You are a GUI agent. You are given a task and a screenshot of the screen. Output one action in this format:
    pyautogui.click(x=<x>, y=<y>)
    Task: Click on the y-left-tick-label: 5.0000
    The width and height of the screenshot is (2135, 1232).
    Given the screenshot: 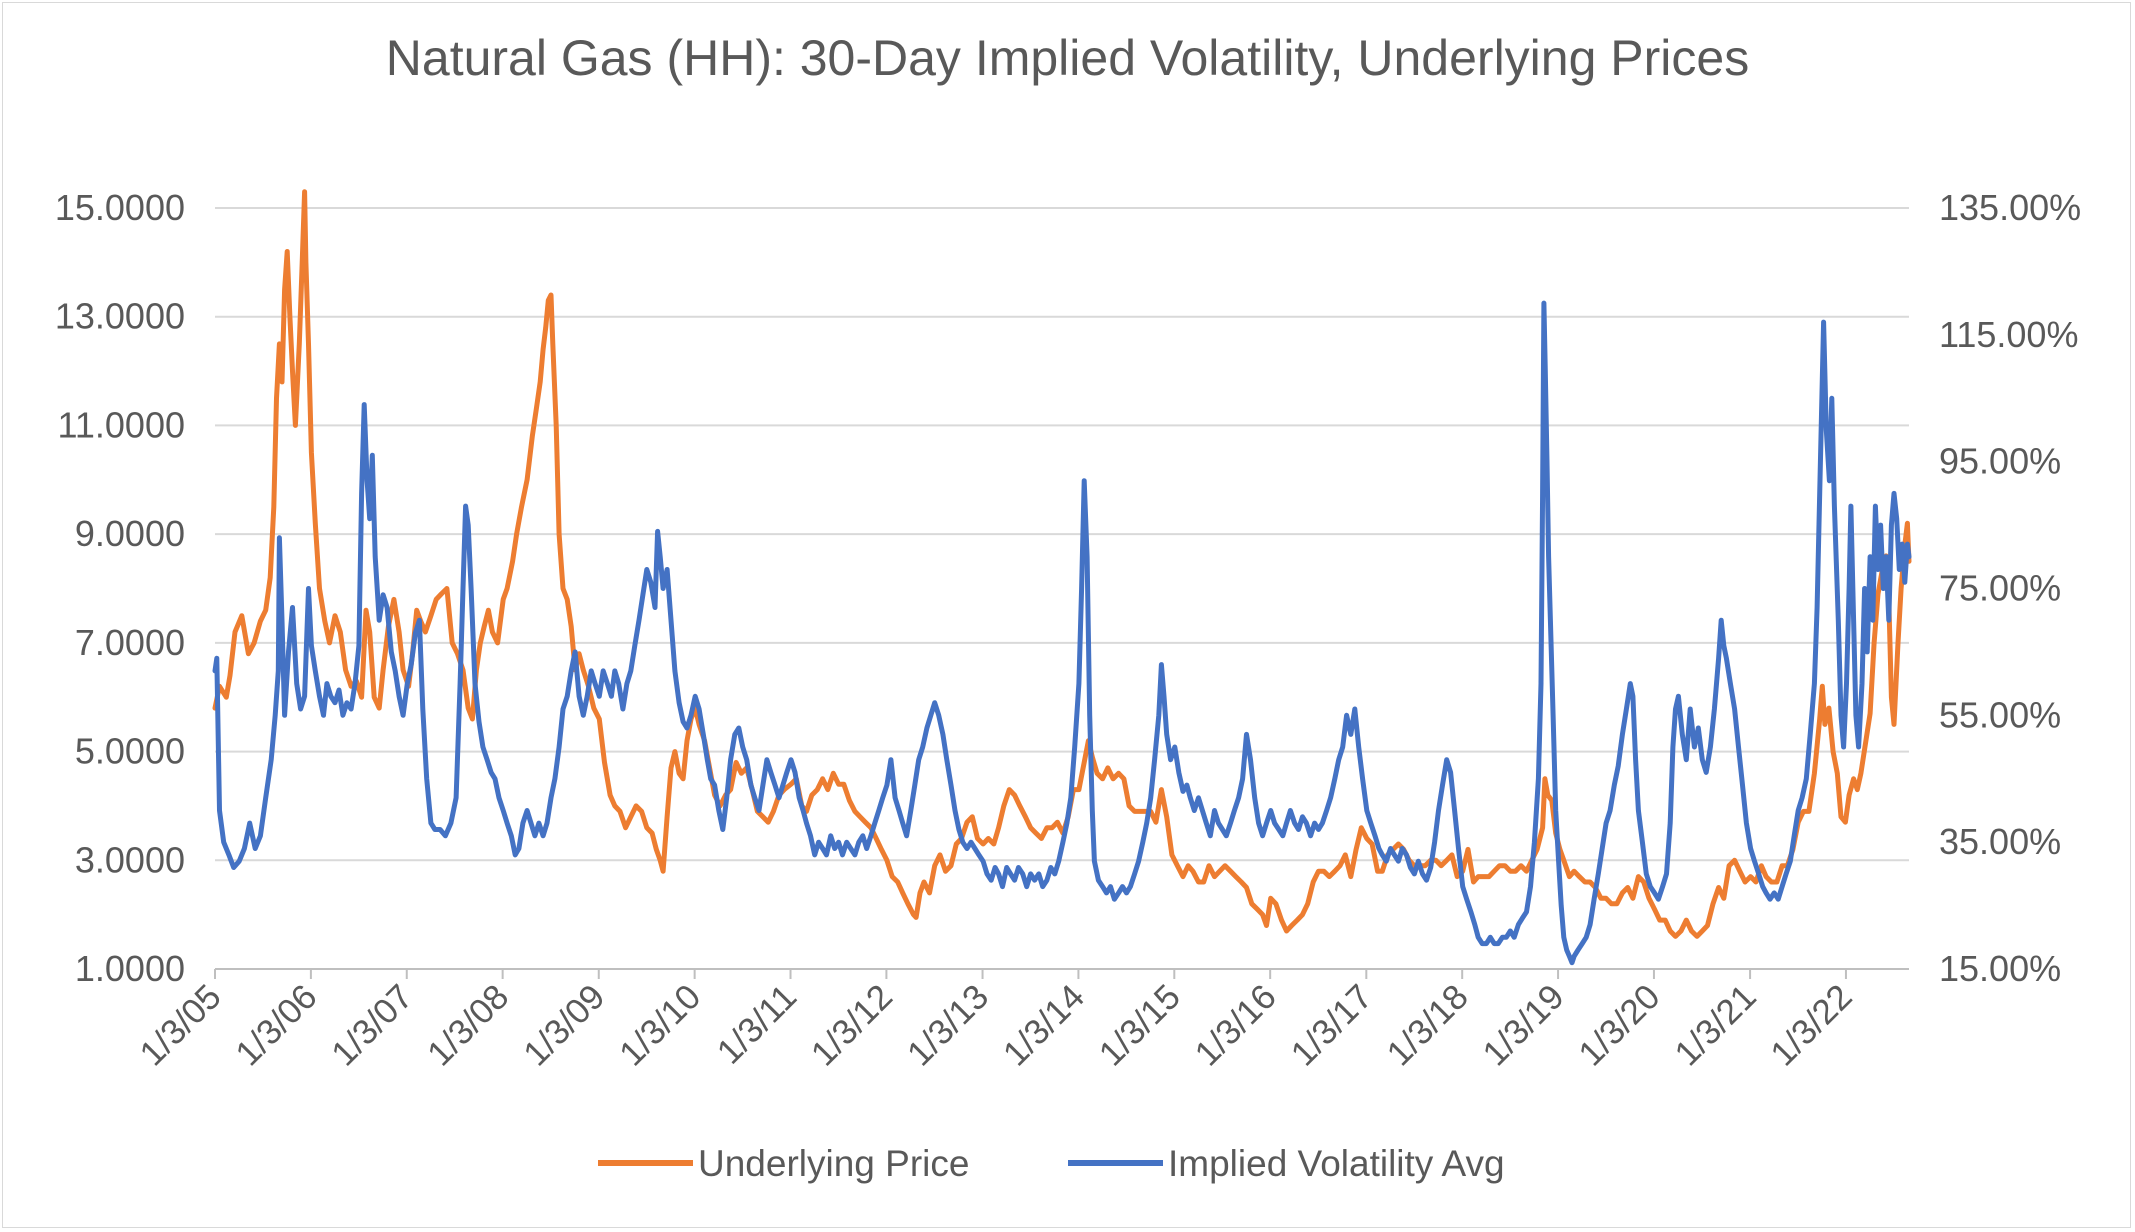 What is the action you would take?
    pyautogui.click(x=130, y=751)
    